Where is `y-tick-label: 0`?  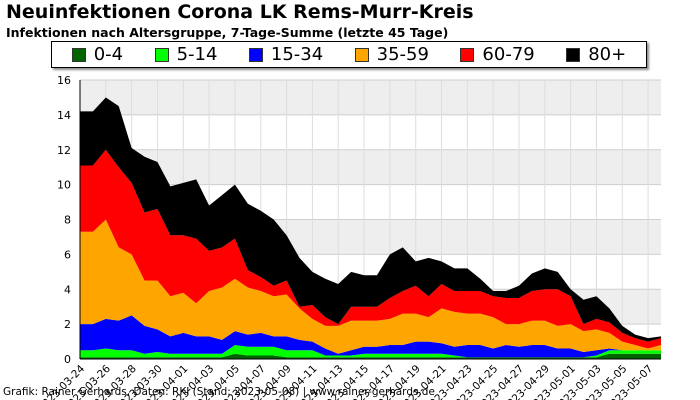
y-tick-label: 0 is located at coordinates (67, 359).